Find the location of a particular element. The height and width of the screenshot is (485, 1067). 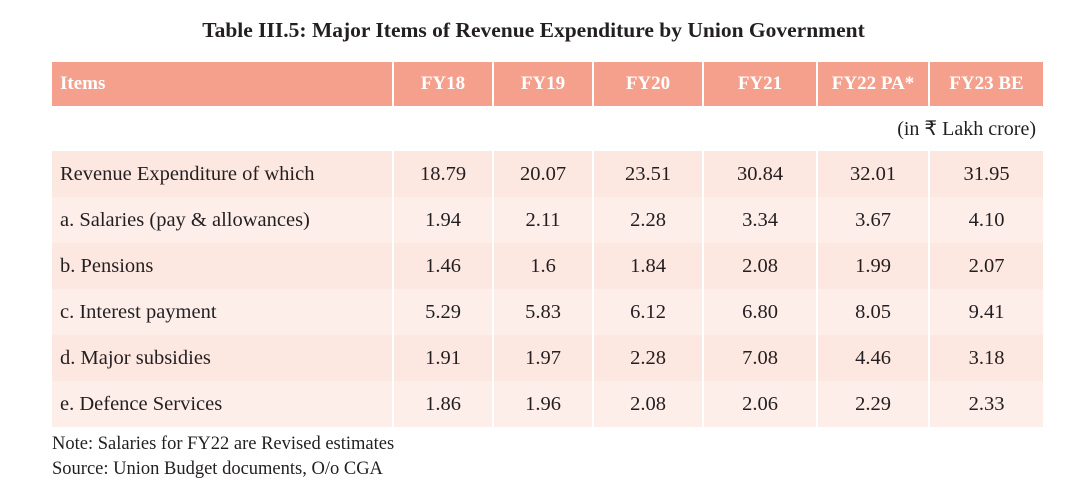

row-label: Revenue Expenditure of which is located at coordinates (223, 174).